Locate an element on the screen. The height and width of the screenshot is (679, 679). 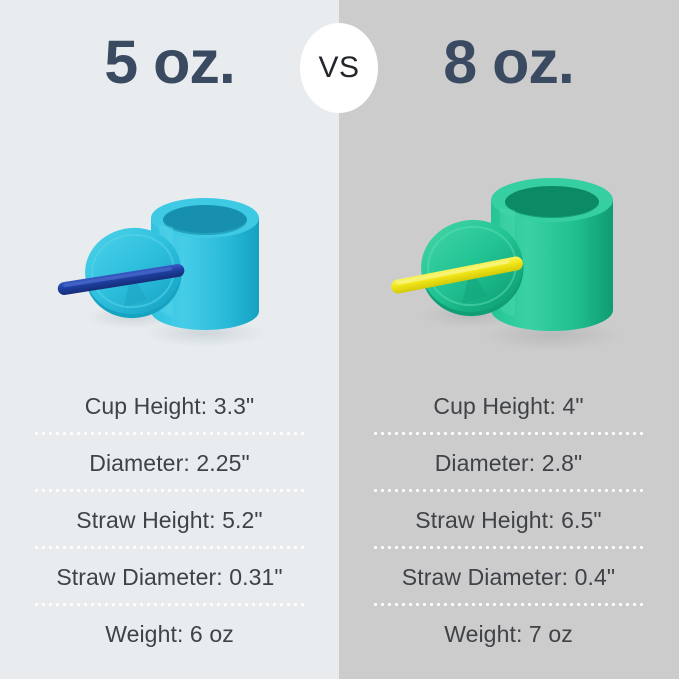
spec-value: Straw Height: 5.2" is located at coordinates (169, 520).